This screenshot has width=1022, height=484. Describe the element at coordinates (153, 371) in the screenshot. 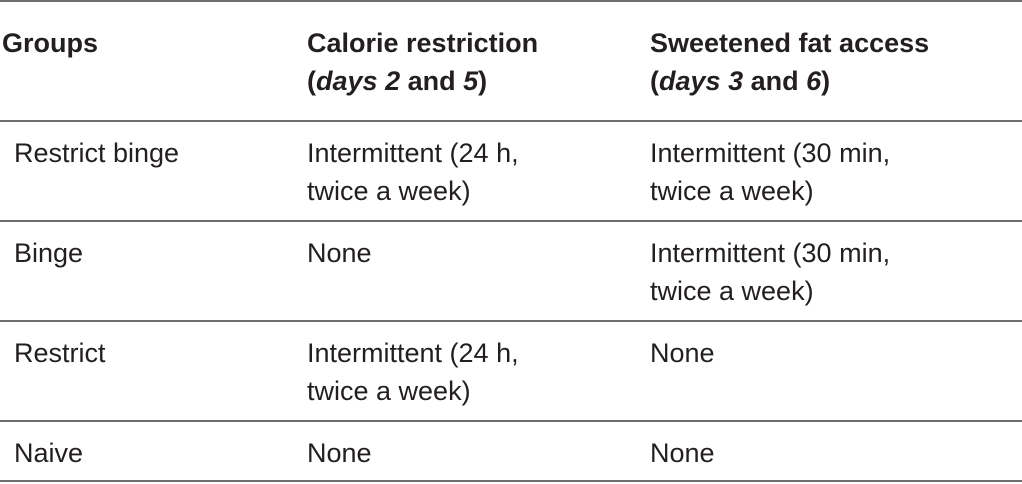

I see `cell-group: Restrict` at that location.